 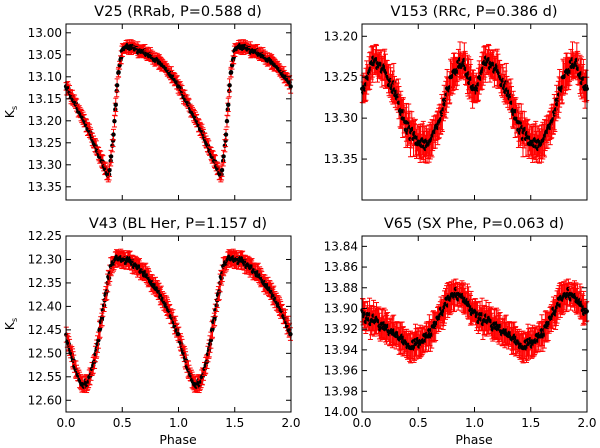 I want to click on y-tick-label: 12.40, so click(x=45, y=306).